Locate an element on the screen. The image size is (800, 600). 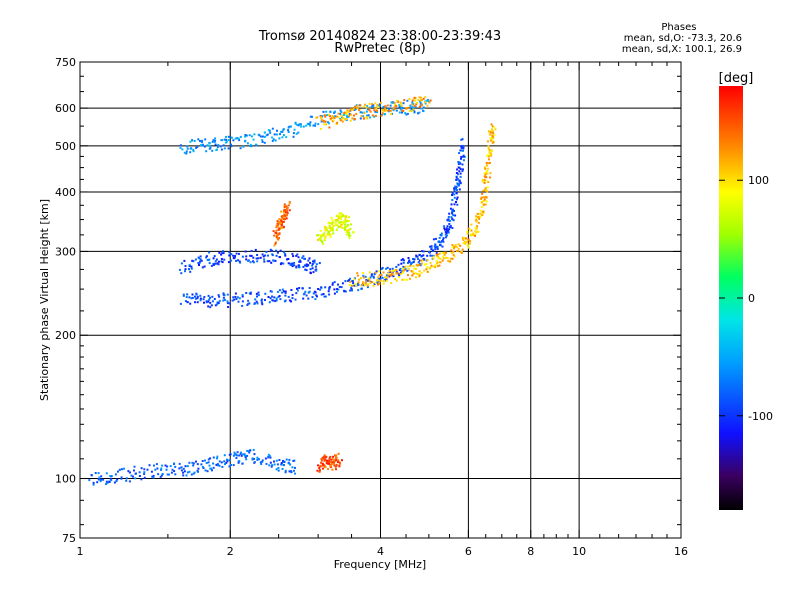
phase-stats-x-mode: mean, sd,X: 100.1, 26.9 is located at coordinates (681, 49).